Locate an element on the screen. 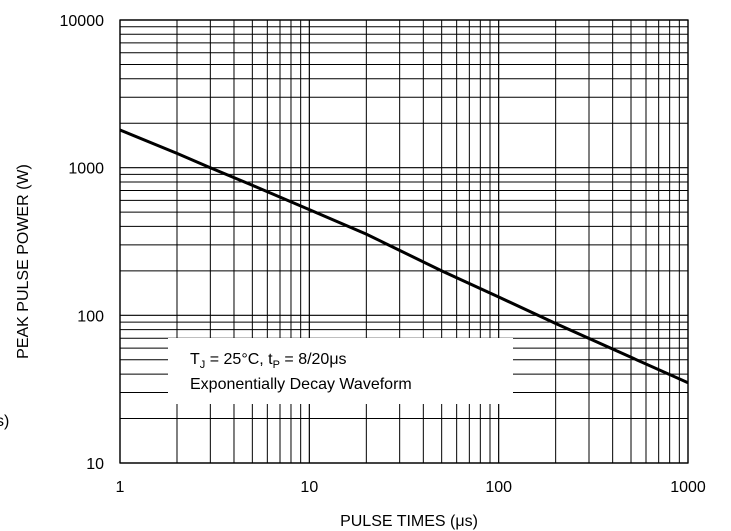 The width and height of the screenshot is (731, 531). y-axis-title: PEAK PULSE POWER (W) is located at coordinates (23, 261).